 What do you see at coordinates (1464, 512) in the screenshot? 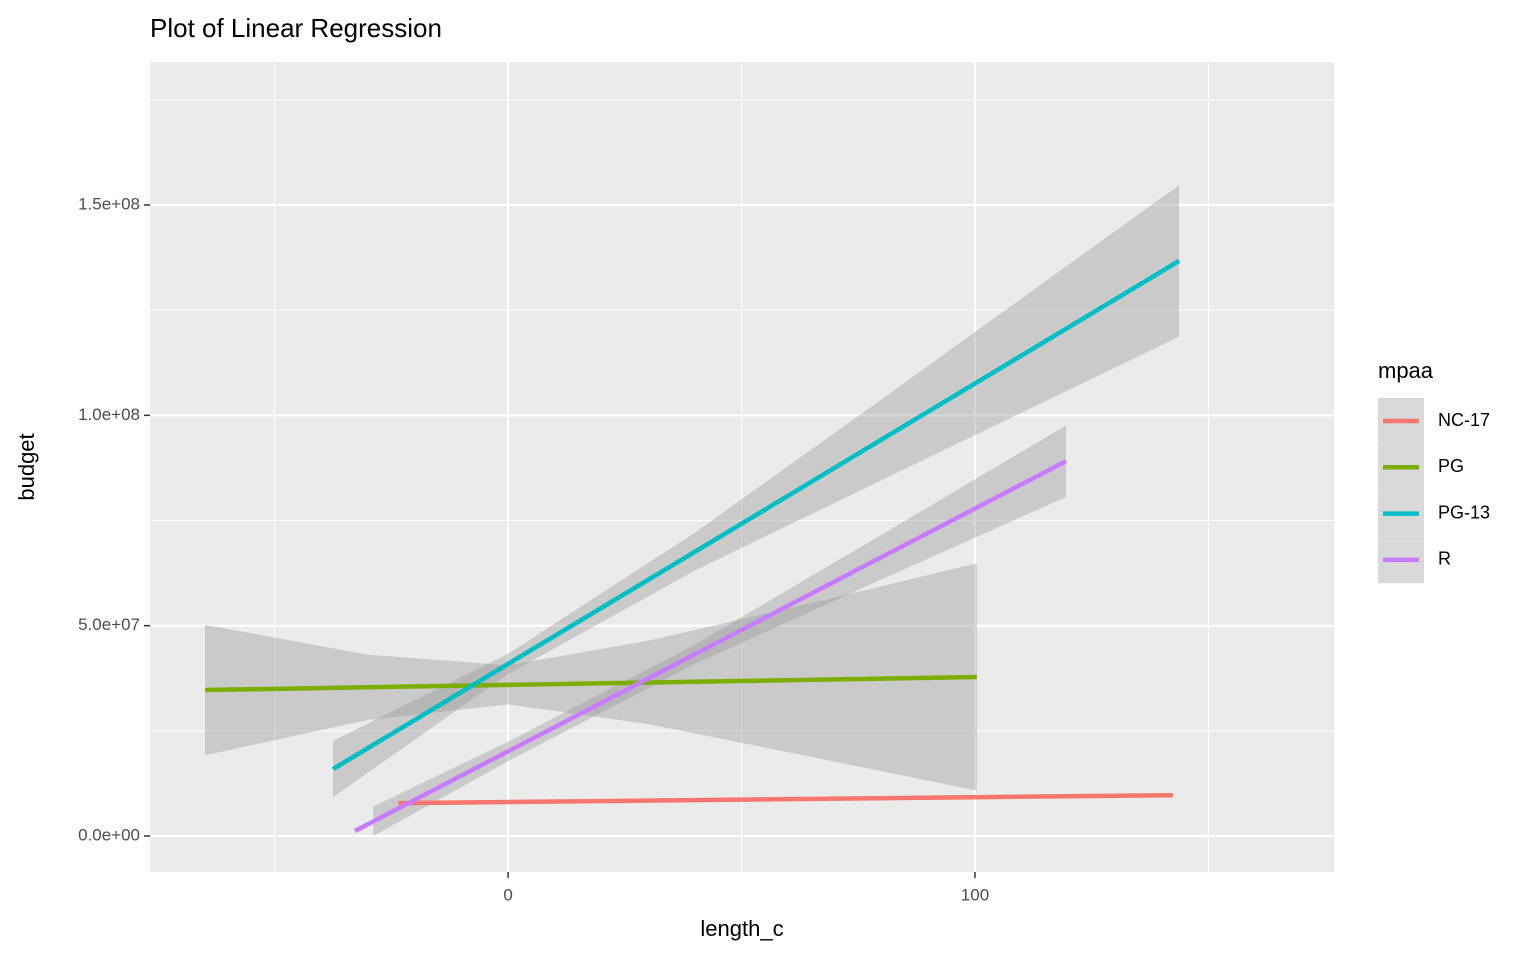
I see `legend-label: PG-13` at bounding box center [1464, 512].